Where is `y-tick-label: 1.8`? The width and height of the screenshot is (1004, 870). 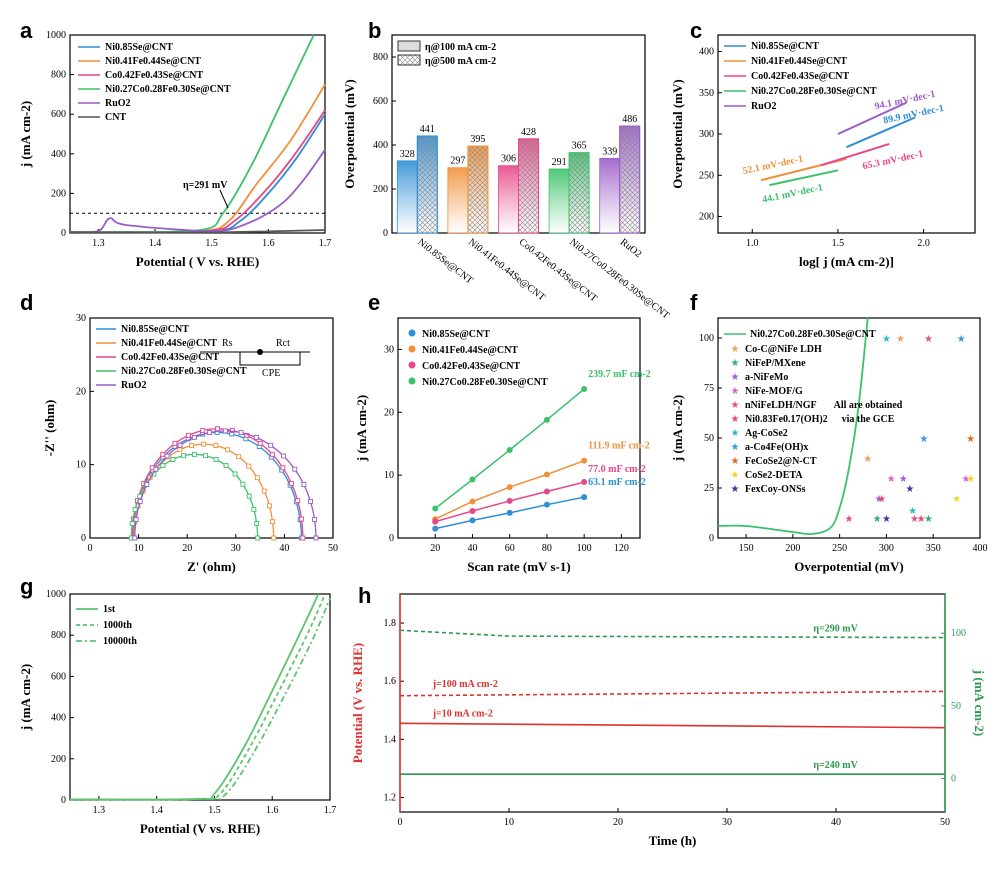 y-tick-label: 1.8 is located at coordinates (390, 623).